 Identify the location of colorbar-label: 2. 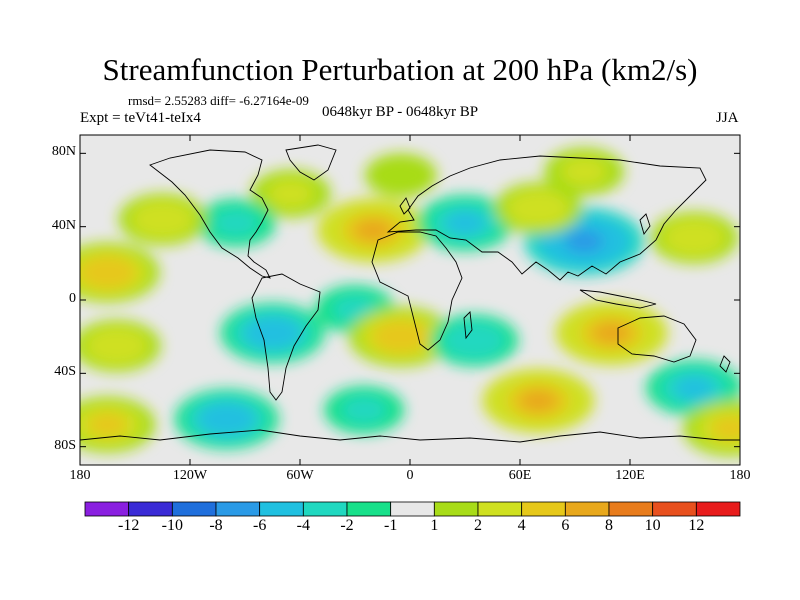
(478, 525).